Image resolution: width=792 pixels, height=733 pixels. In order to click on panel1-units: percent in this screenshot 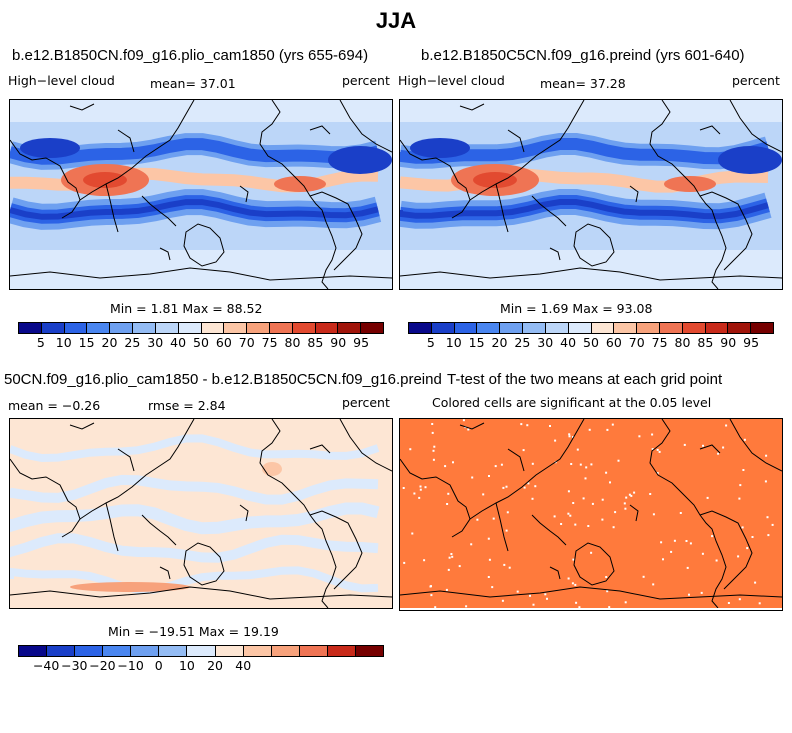, I will do `click(366, 80)`.